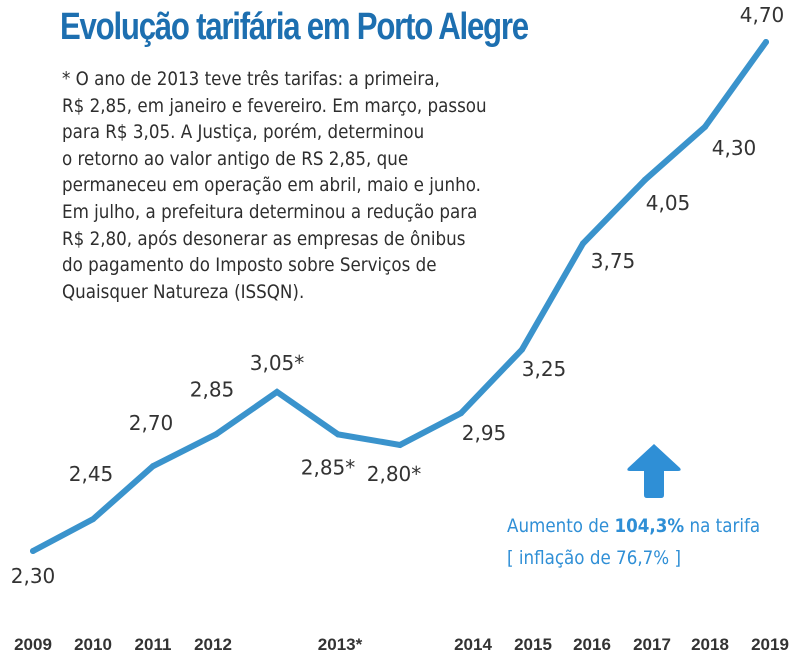 The height and width of the screenshot is (657, 800). What do you see at coordinates (328, 467) in the screenshot?
I see `point-value-label: 2,85*` at bounding box center [328, 467].